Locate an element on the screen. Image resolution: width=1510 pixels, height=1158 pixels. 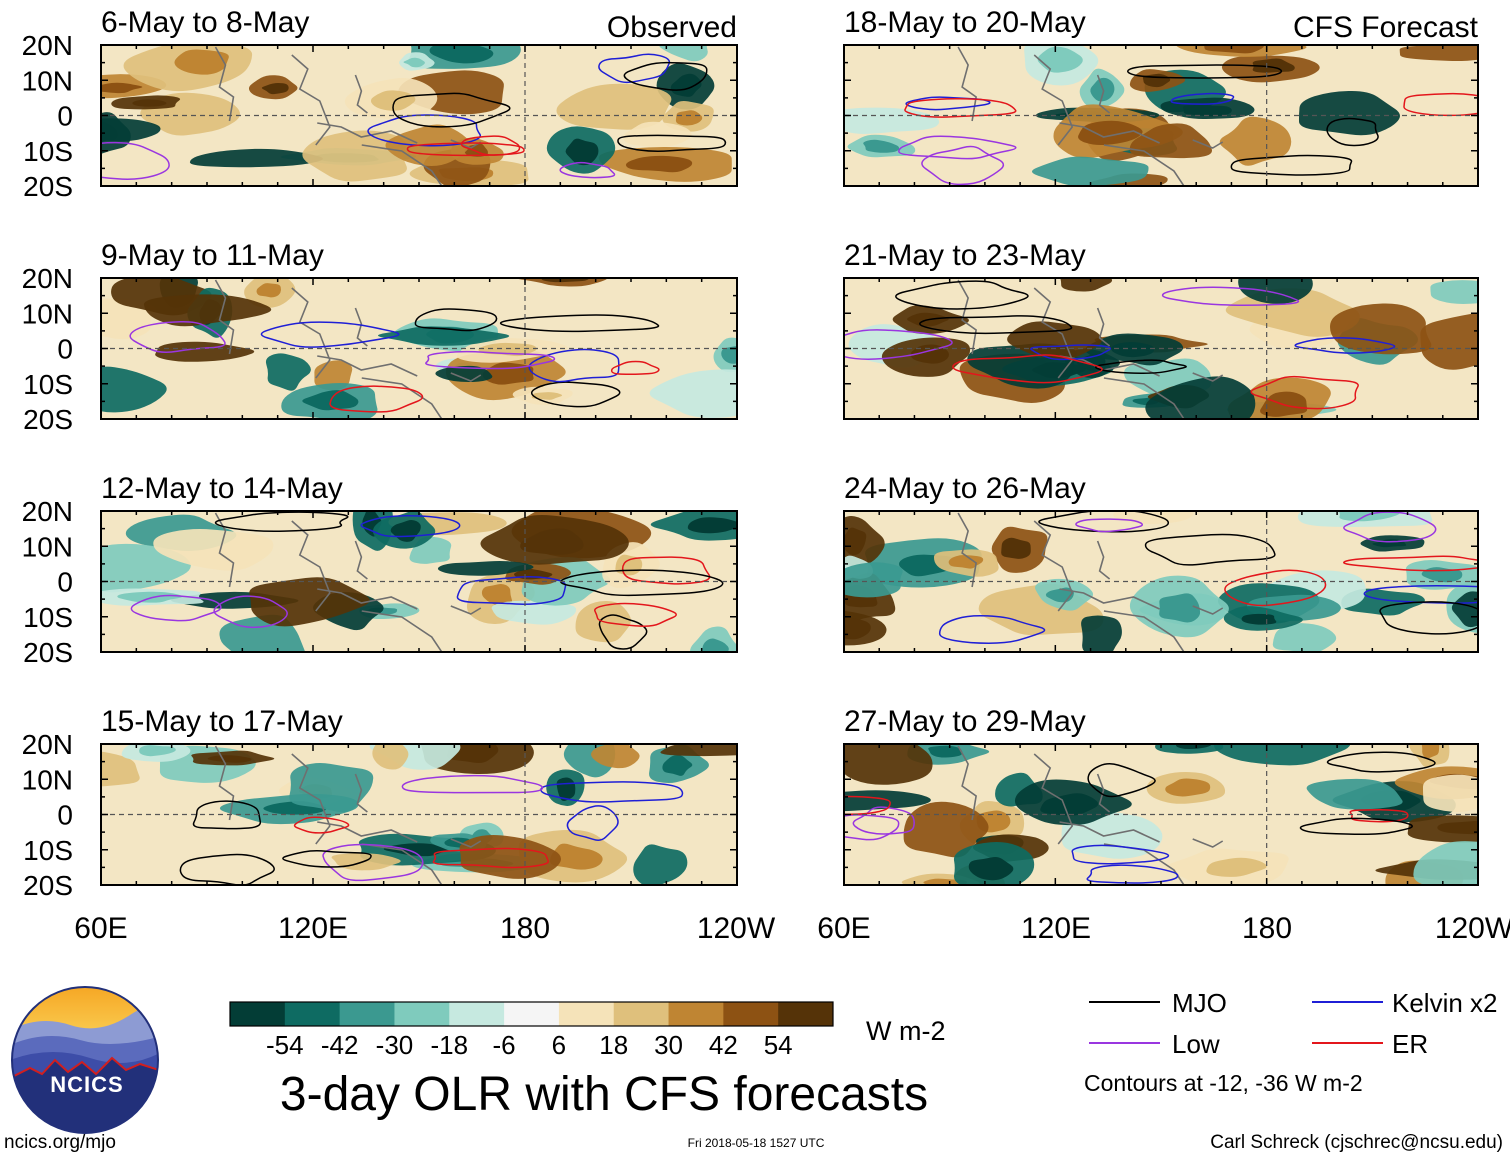
colorbar-label: -30 is located at coordinates (395, 1045).